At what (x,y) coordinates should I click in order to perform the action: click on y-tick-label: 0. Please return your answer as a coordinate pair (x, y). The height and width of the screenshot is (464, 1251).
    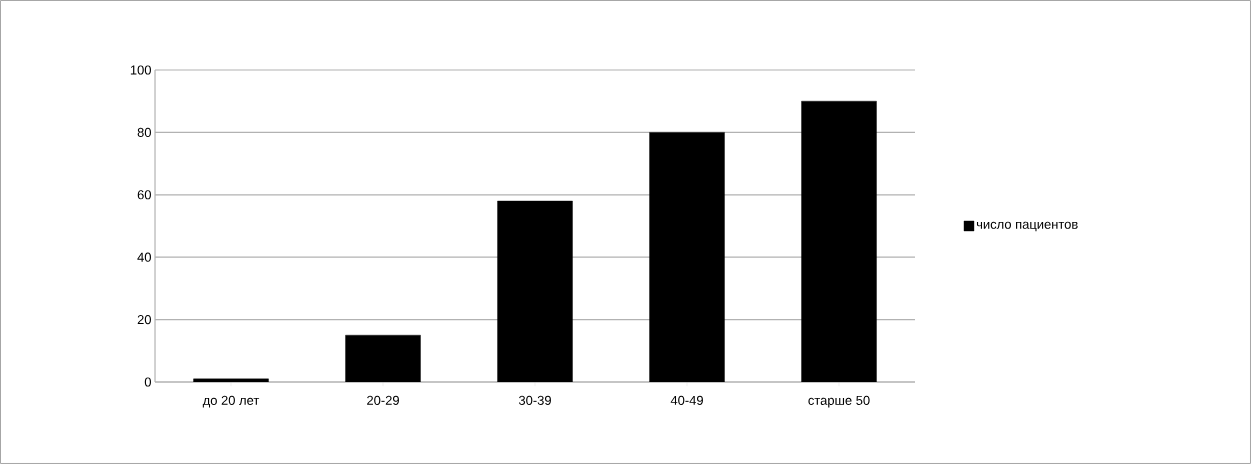
    Looking at the image, I should click on (147, 382).